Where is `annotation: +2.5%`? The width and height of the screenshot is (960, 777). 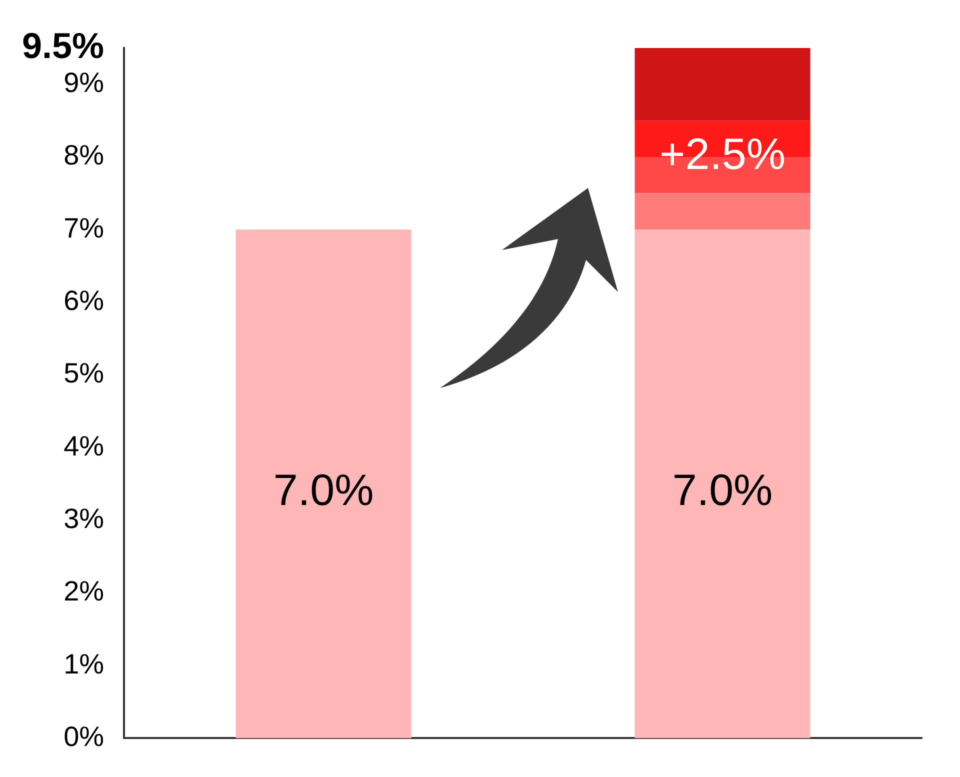 annotation: +2.5% is located at coordinates (723, 155).